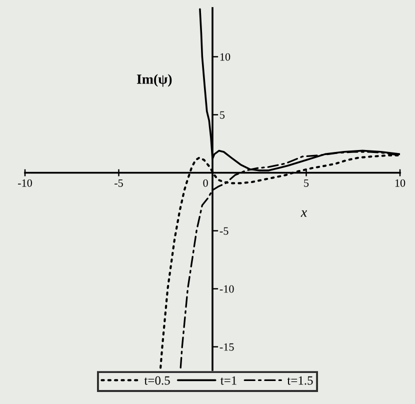 This screenshot has height=404, width=415. Describe the element at coordinates (205, 183) in the screenshot. I see `x-tick-label: 0` at that location.